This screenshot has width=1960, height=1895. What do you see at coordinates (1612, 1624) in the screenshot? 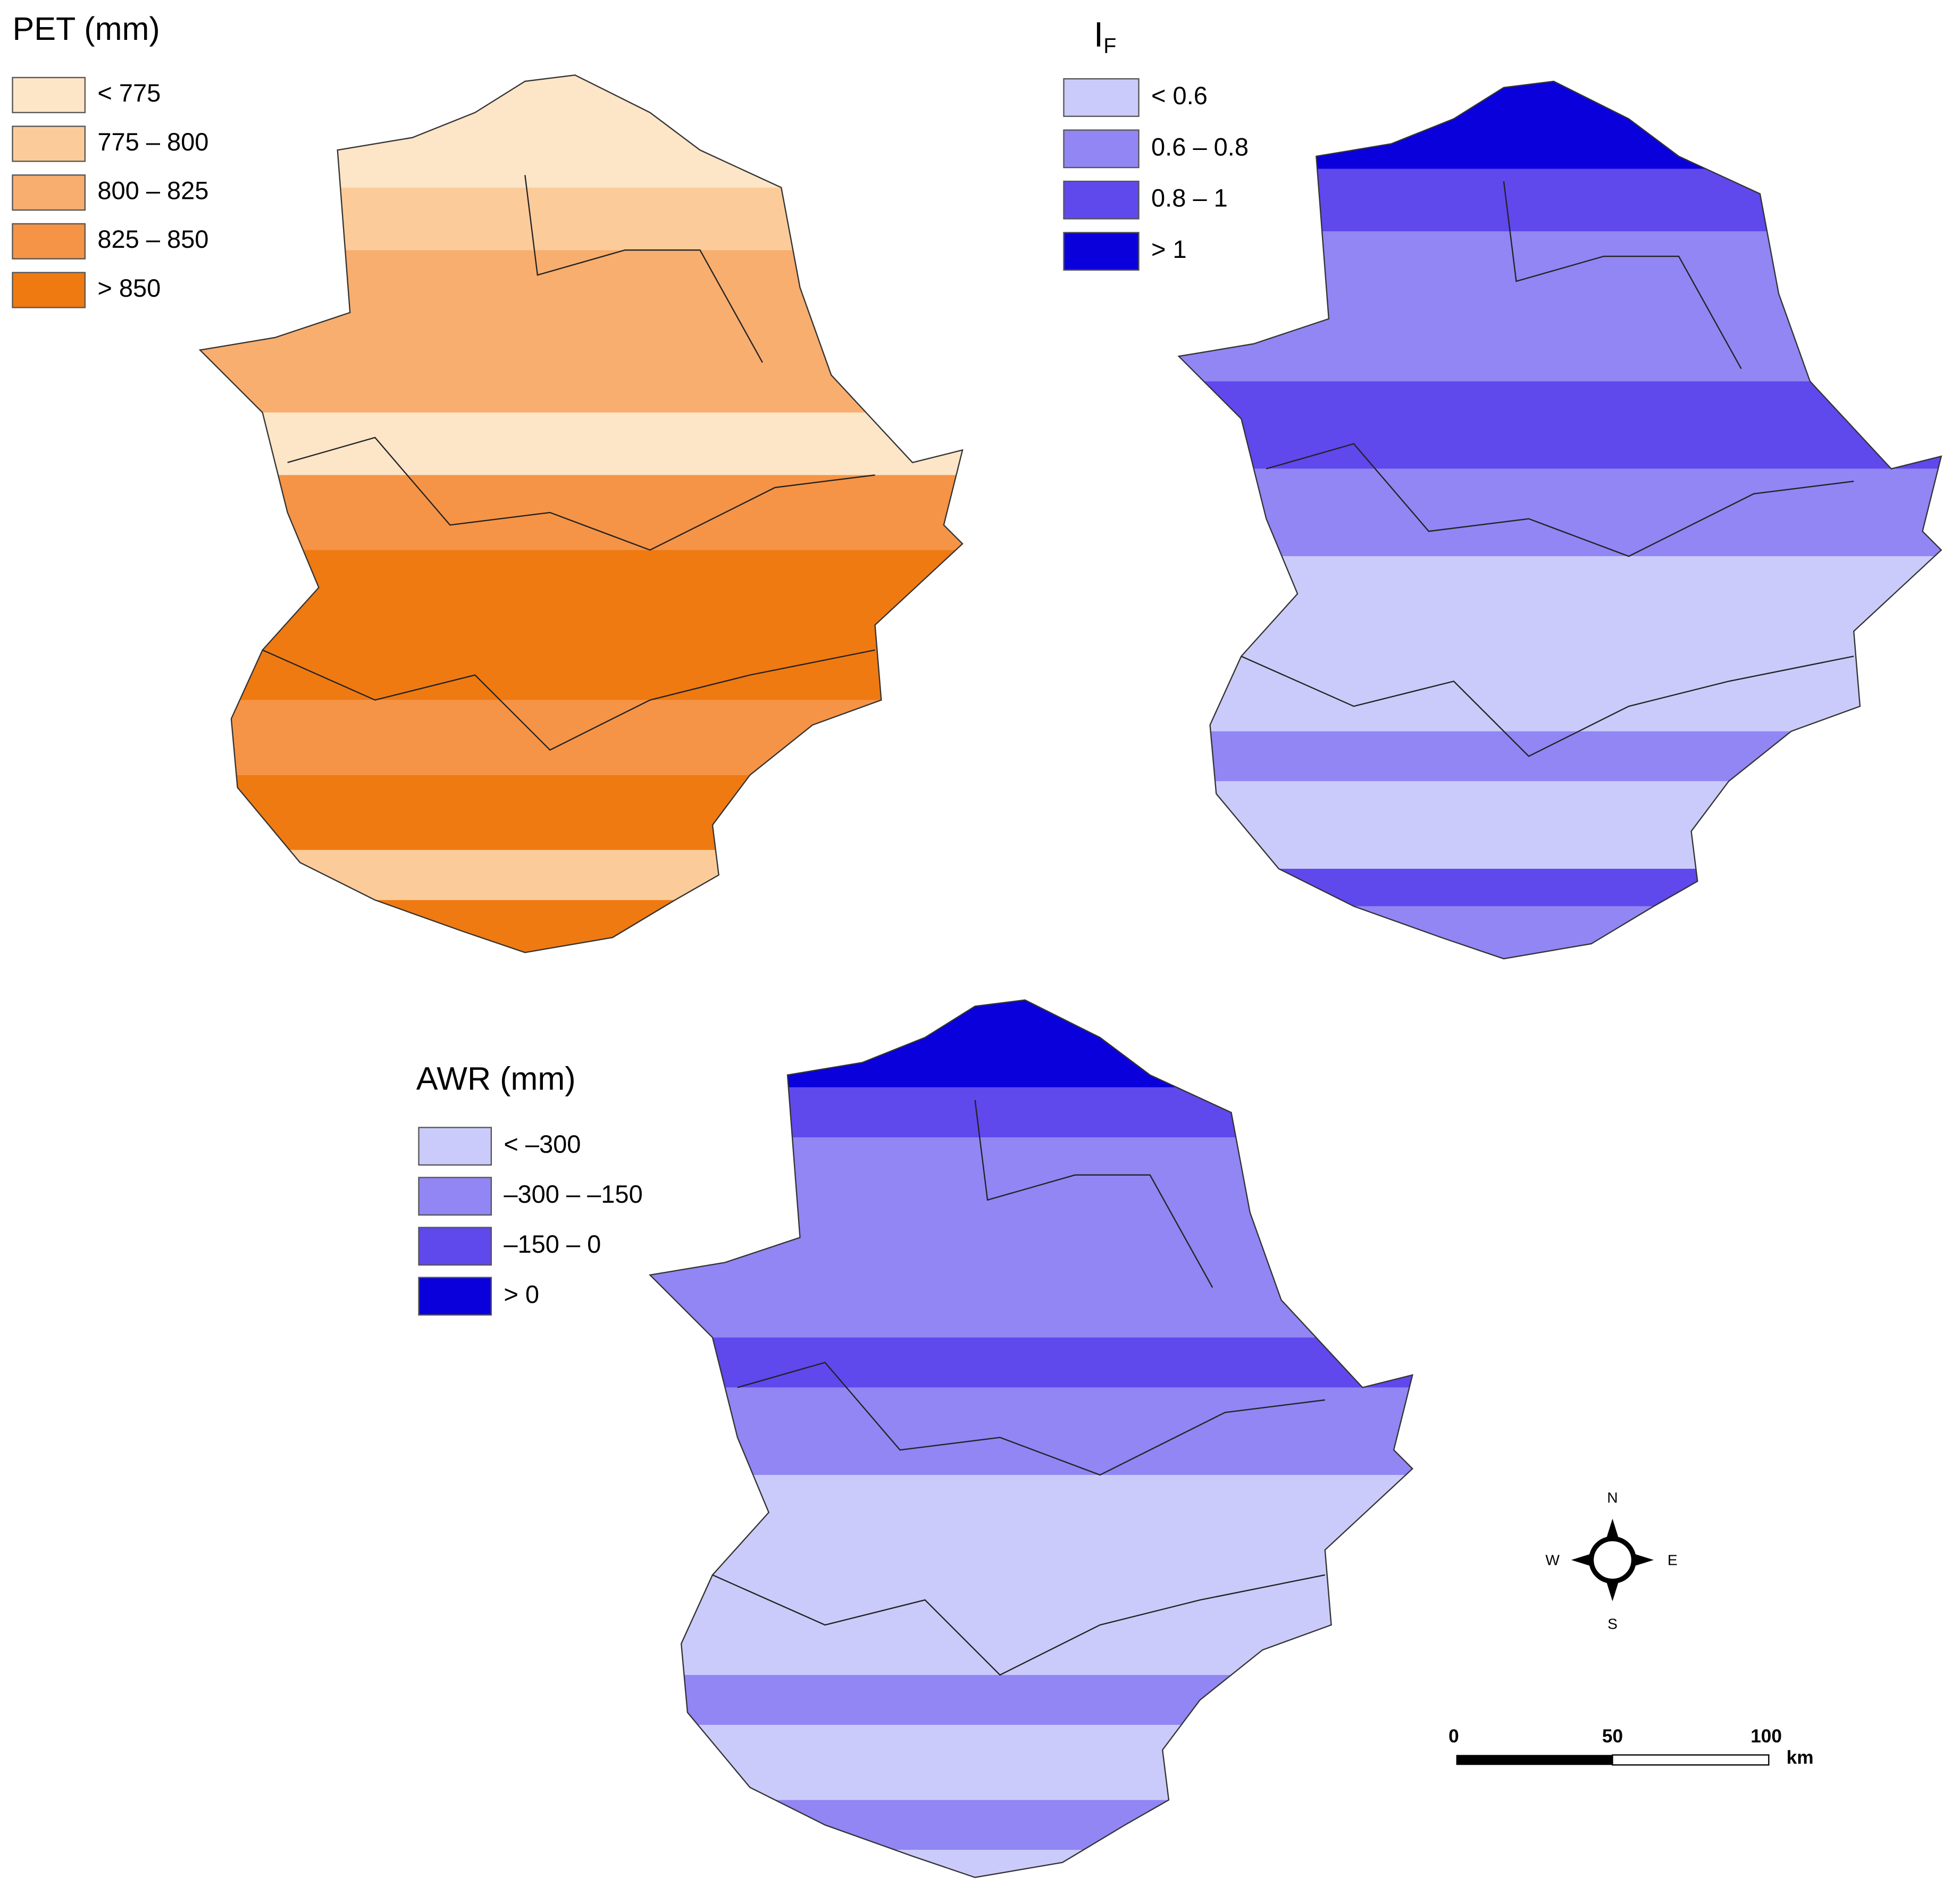
I see `compass-s: S` at bounding box center [1612, 1624].